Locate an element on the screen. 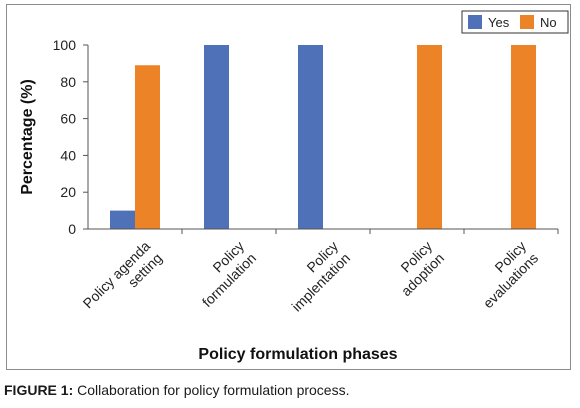 Image resolution: width=580 pixels, height=408 pixels. y-axis-title: Percentage (%) is located at coordinates (27, 137).